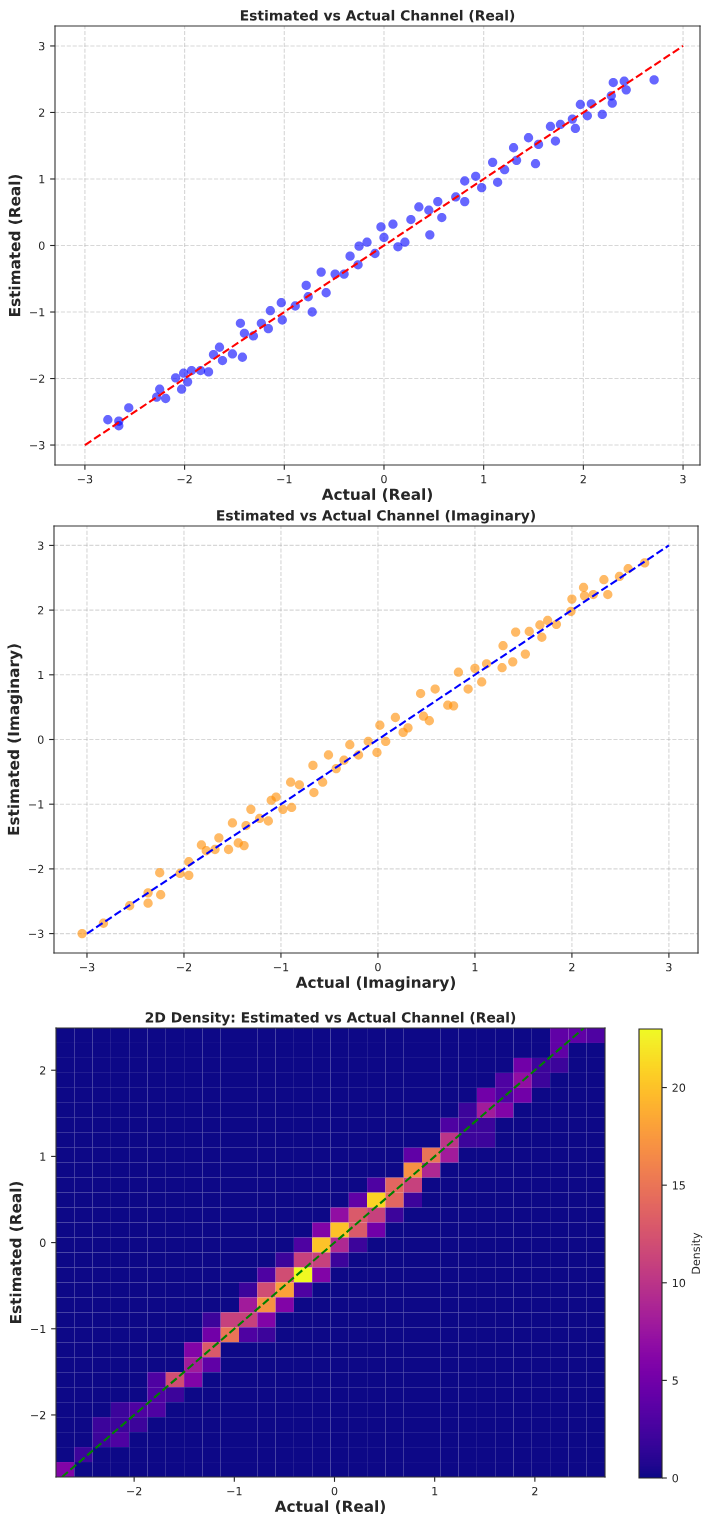  I want to click on color-bar-label: 0, so click(675, 1478).